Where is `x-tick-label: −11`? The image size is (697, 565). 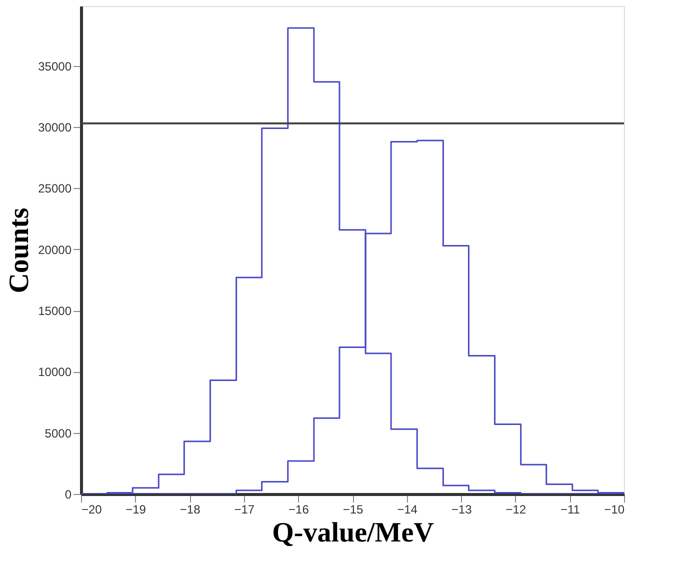
x-tick-label: −11 is located at coordinates (570, 509).